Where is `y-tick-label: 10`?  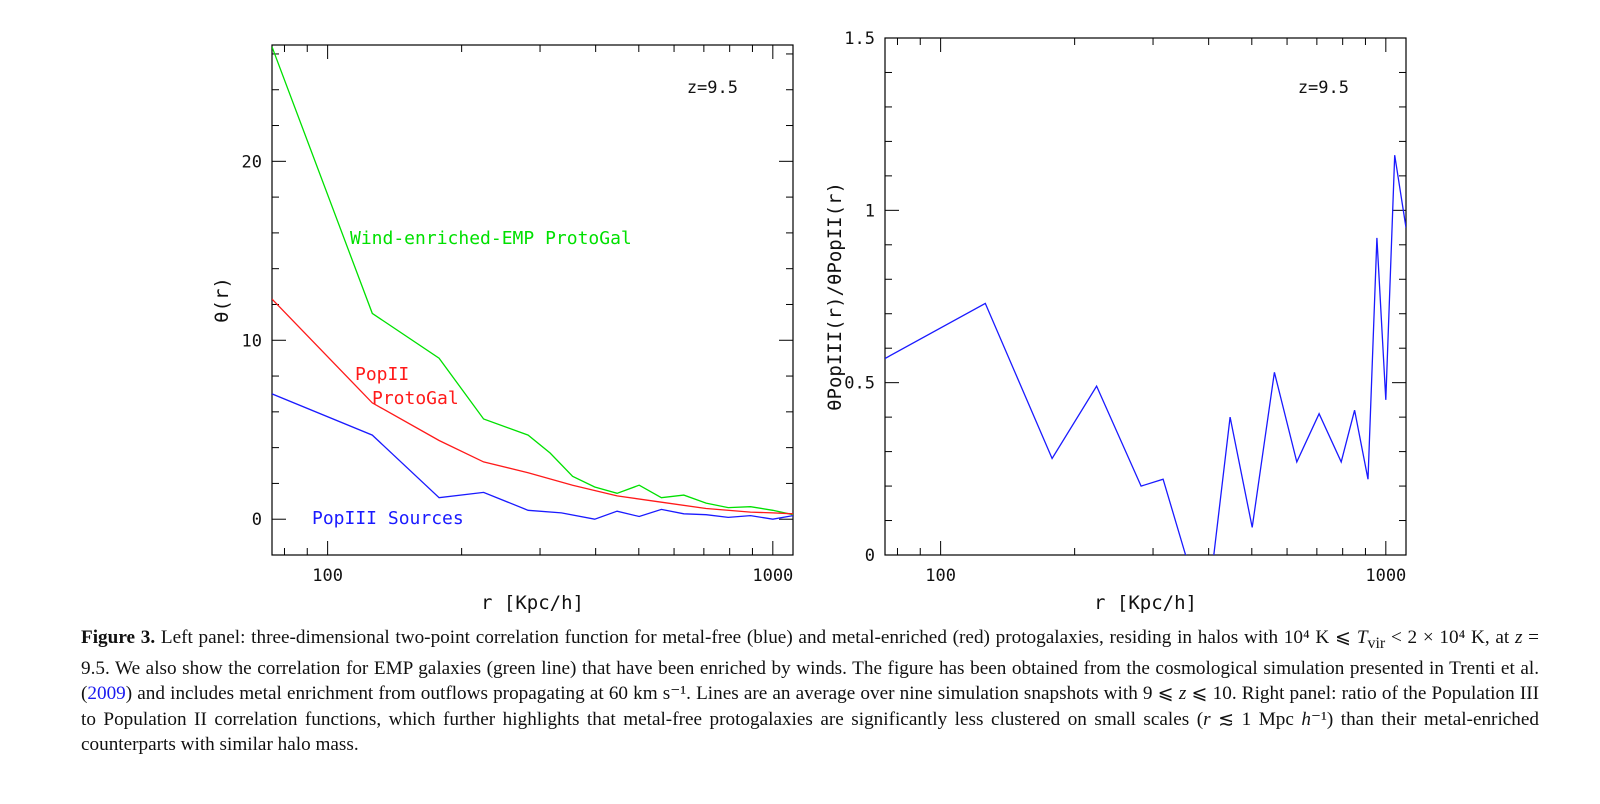 y-tick-label: 10 is located at coordinates (252, 341).